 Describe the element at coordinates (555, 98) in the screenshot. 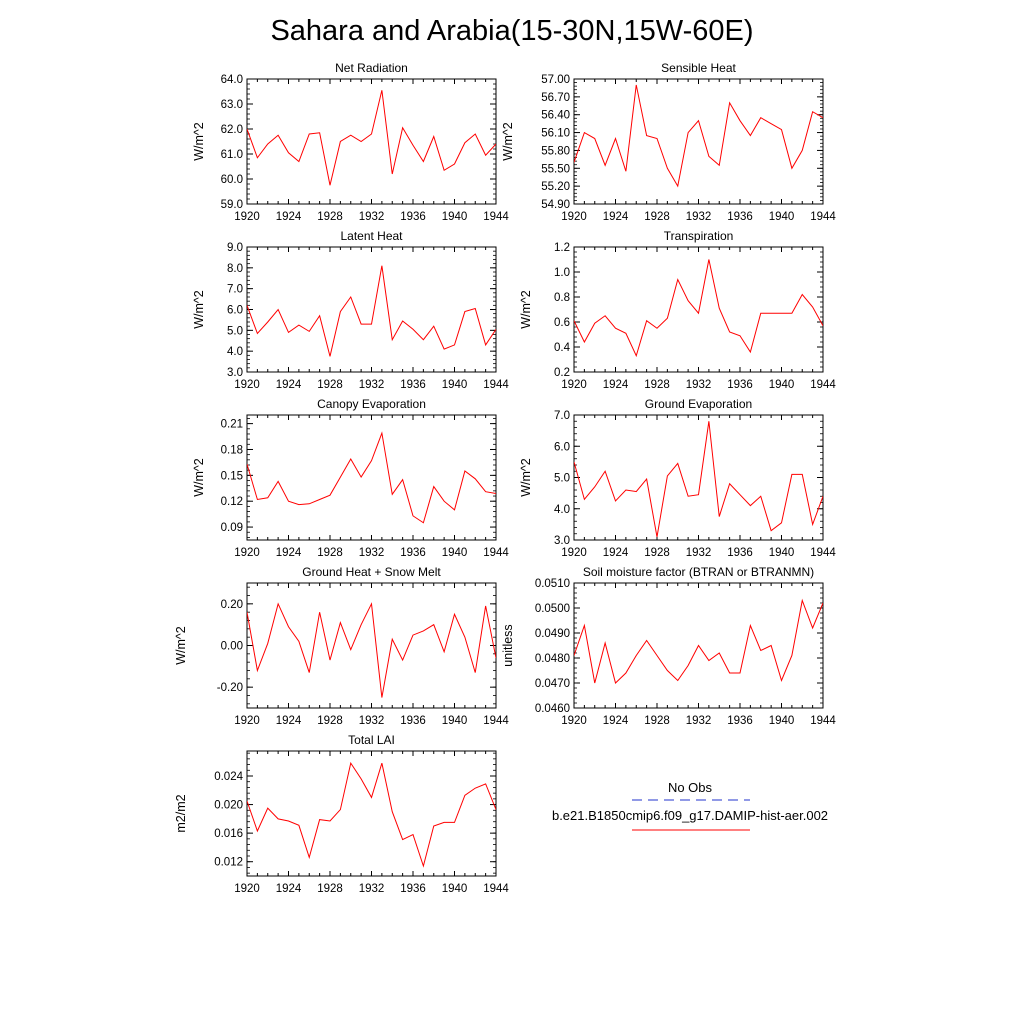

I see `y-tick-label: 56.70` at that location.